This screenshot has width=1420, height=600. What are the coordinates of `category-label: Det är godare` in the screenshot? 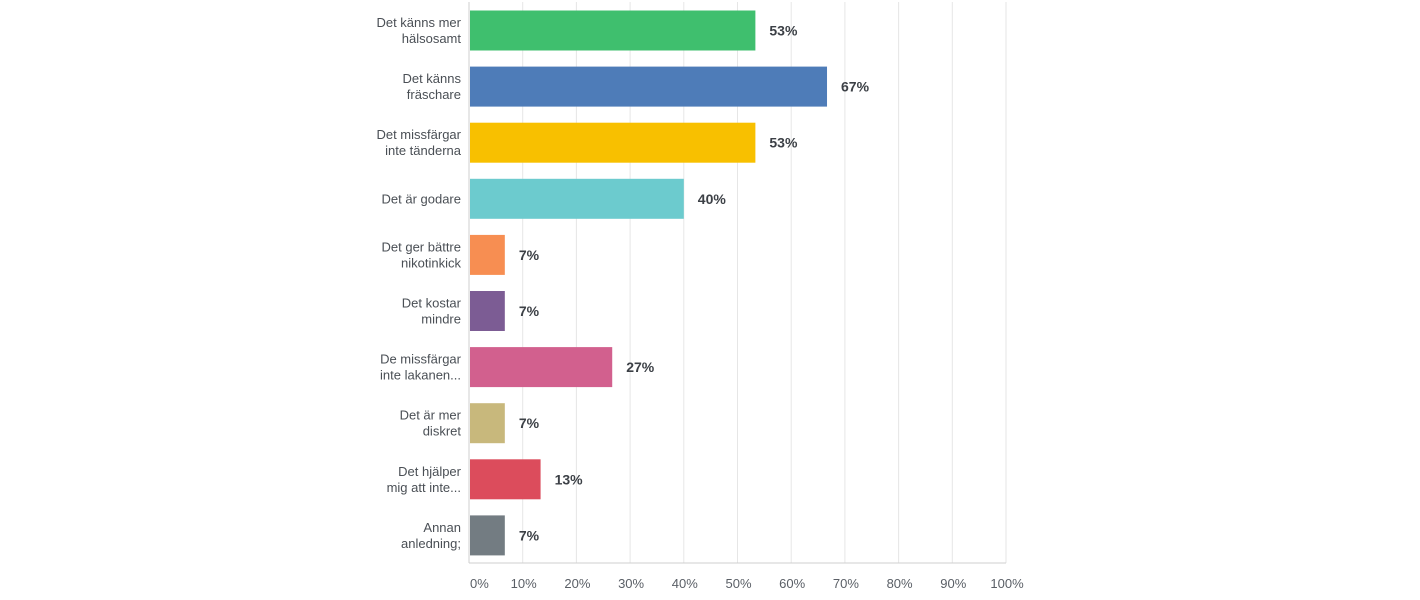 It's located at (422, 198).